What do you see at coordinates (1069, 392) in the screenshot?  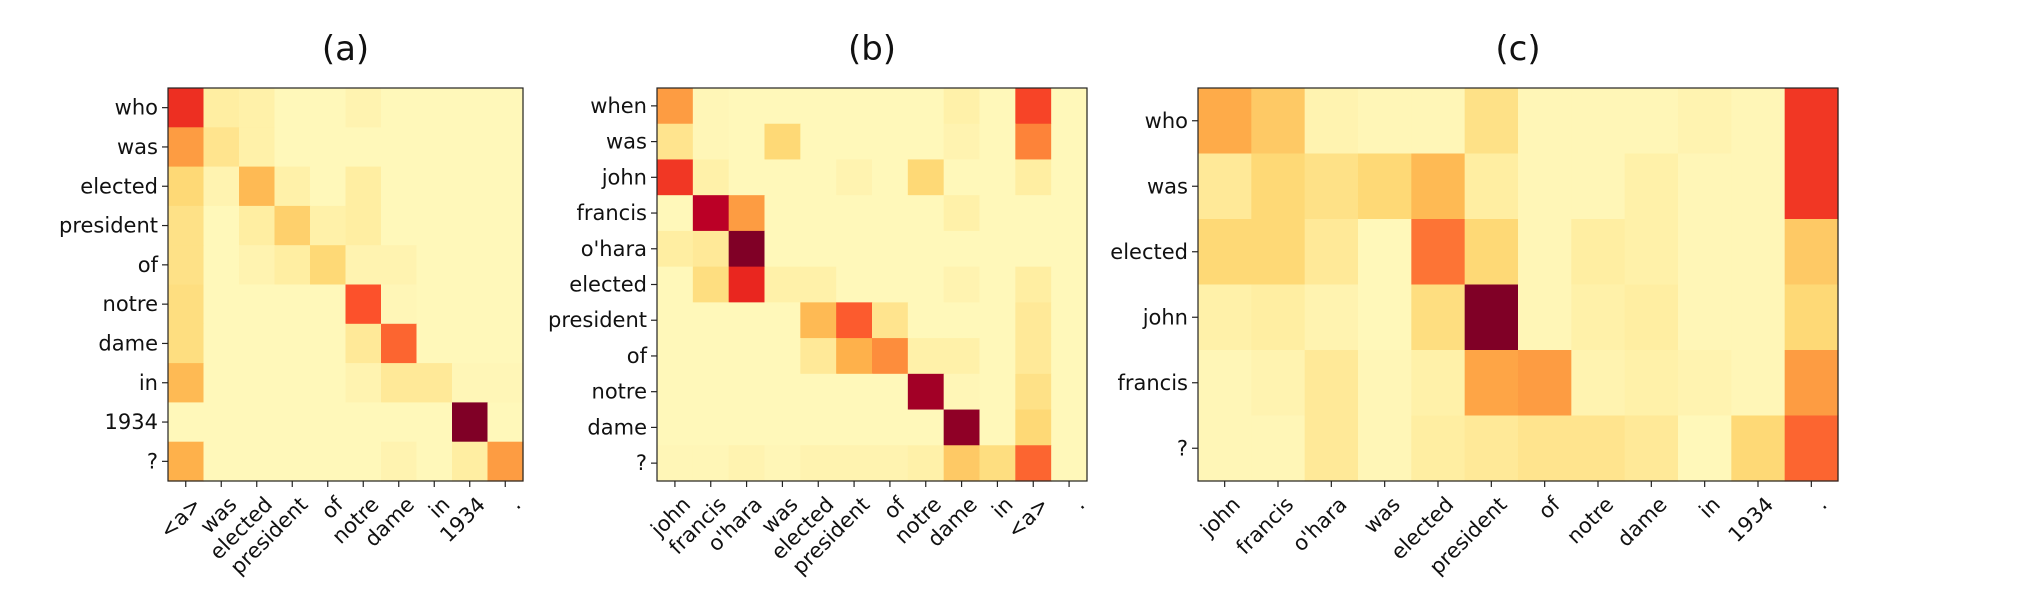 I see `heatmap-cell-r8-c11` at bounding box center [1069, 392].